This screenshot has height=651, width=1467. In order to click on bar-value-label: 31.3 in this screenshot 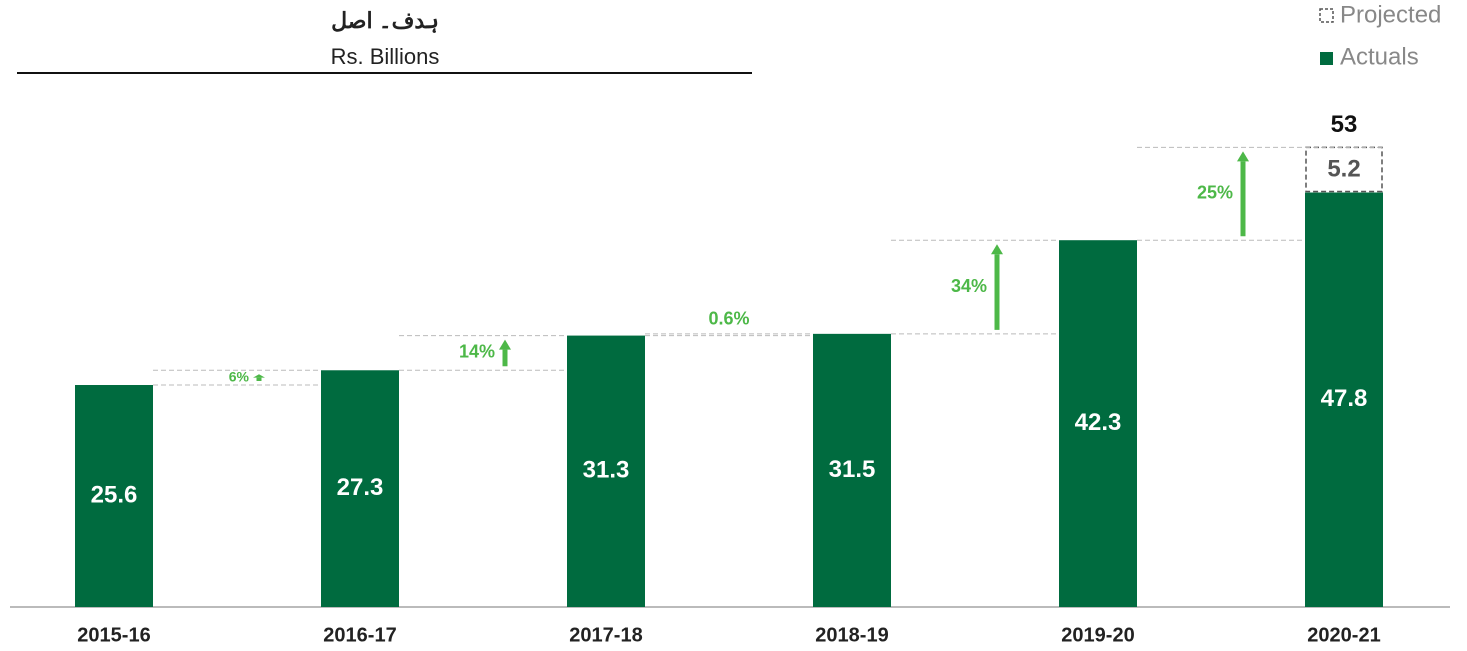, I will do `click(606, 470)`.